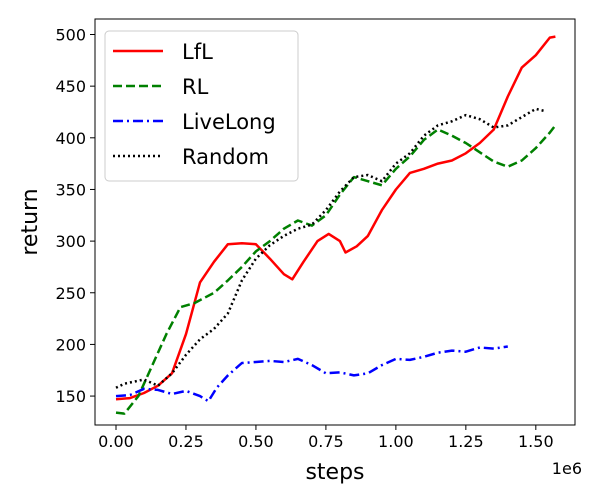 Image resolution: width=600 pixels, height=500 pixels. I want to click on legend-box, so click(201, 106).